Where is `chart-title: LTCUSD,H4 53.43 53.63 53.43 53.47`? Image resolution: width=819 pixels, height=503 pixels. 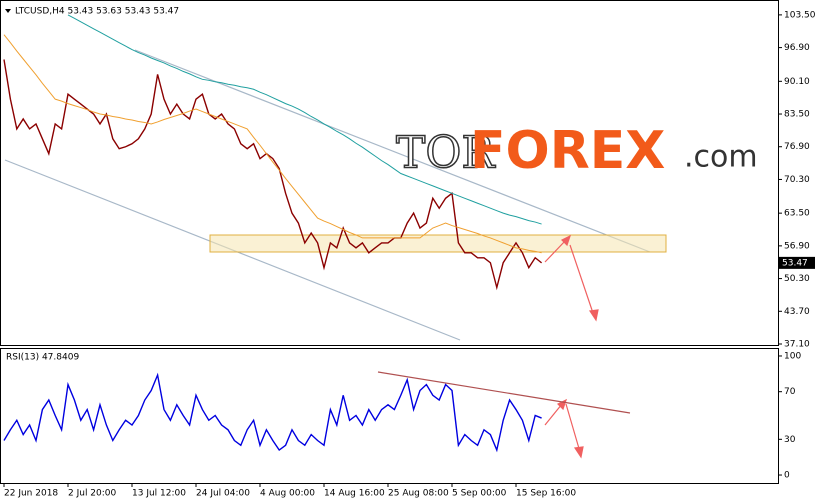
chart-title: LTCUSD,H4 53.43 53.63 53.43 53.47 is located at coordinates (97, 12).